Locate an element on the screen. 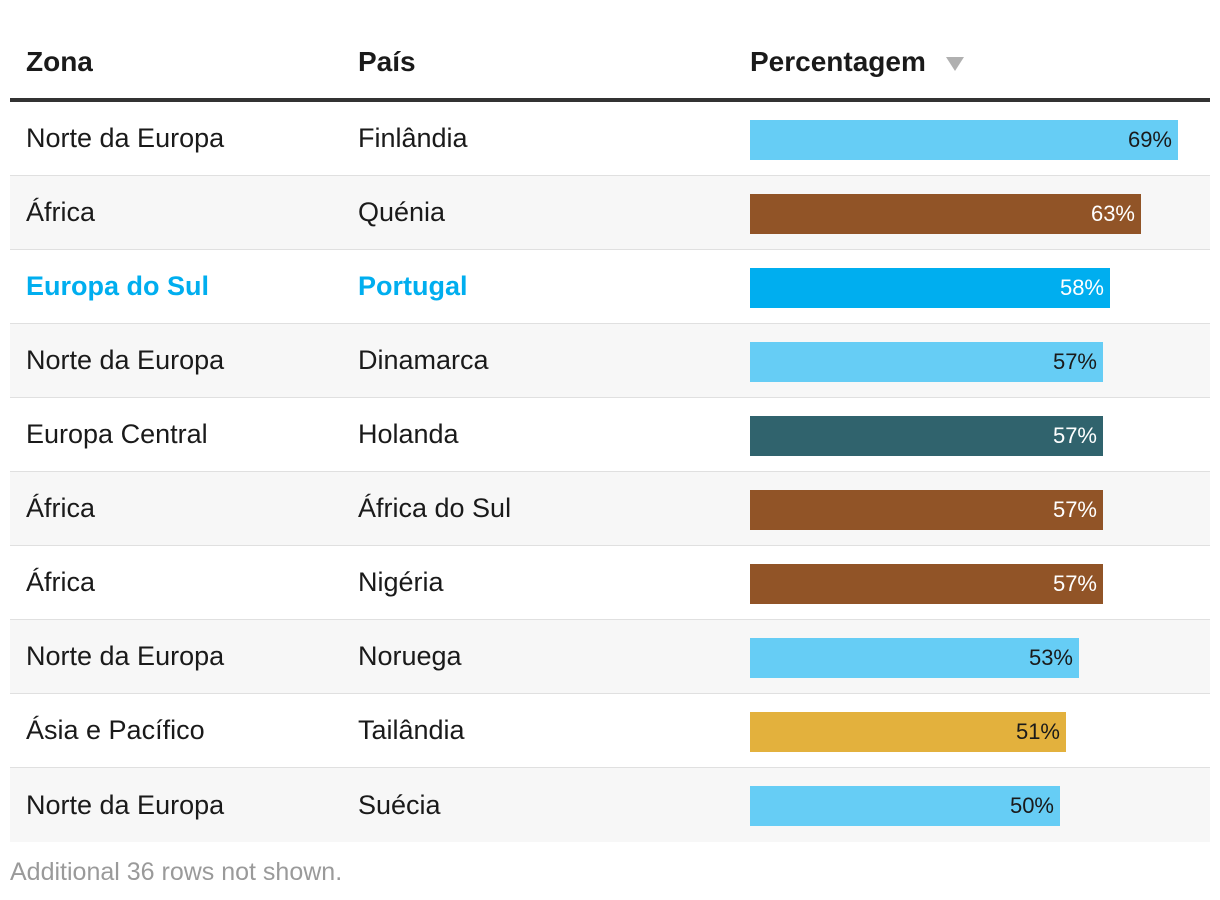 Image resolution: width=1220 pixels, height=900 pixels. percentage-bar: 51% is located at coordinates (908, 732).